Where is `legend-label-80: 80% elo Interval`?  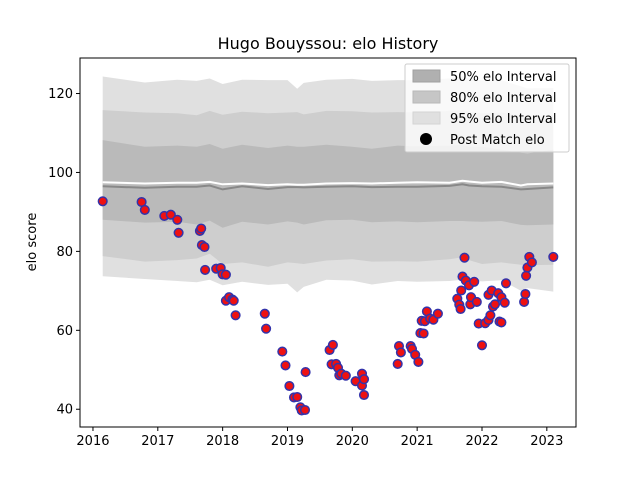
legend-label-80: 80% elo Interval is located at coordinates (503, 98).